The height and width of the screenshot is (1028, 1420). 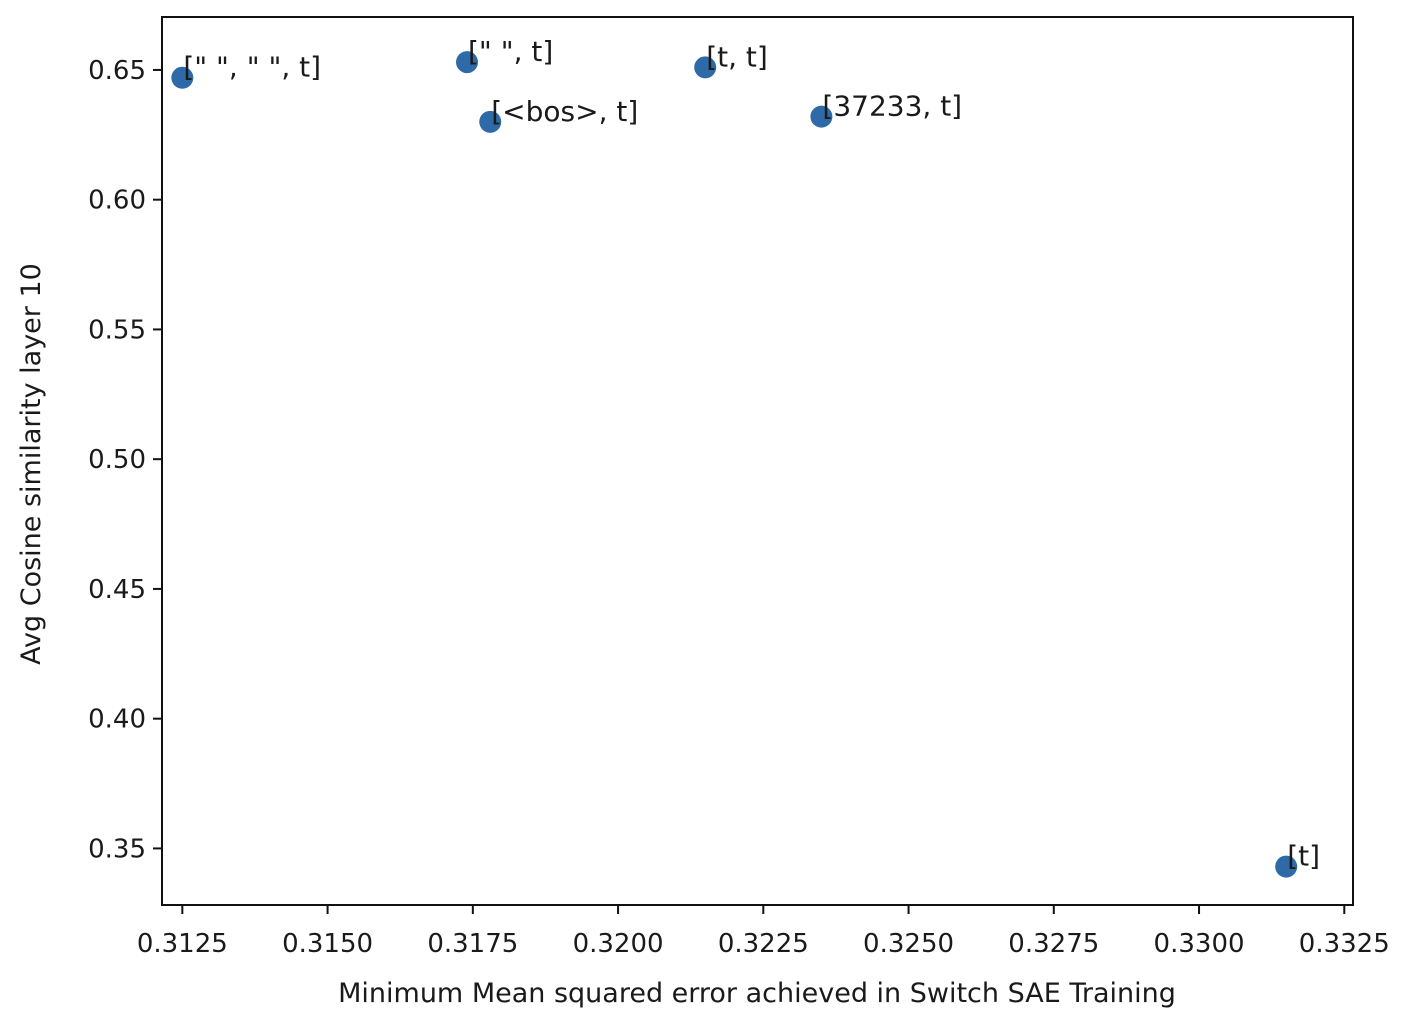 I want to click on y-tick-label: 0.45, so click(x=117, y=590).